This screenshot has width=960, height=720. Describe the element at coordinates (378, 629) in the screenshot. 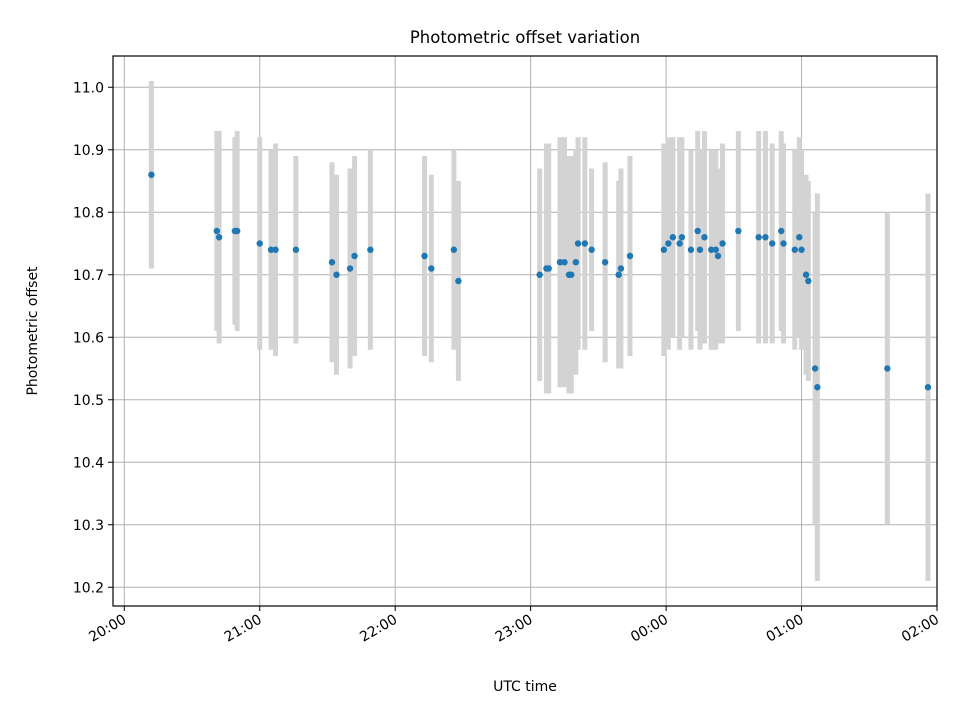

I see `x-tick-label: 22:00` at that location.